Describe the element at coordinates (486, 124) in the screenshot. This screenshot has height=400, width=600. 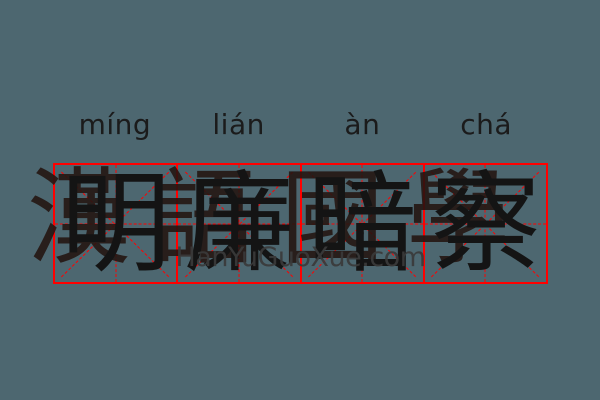
I see `pinyin-cell-4: chá` at that location.